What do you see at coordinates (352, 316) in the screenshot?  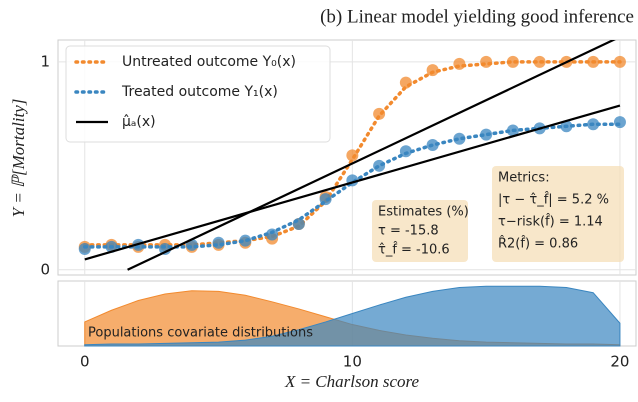 I see `density-area` at bounding box center [352, 316].